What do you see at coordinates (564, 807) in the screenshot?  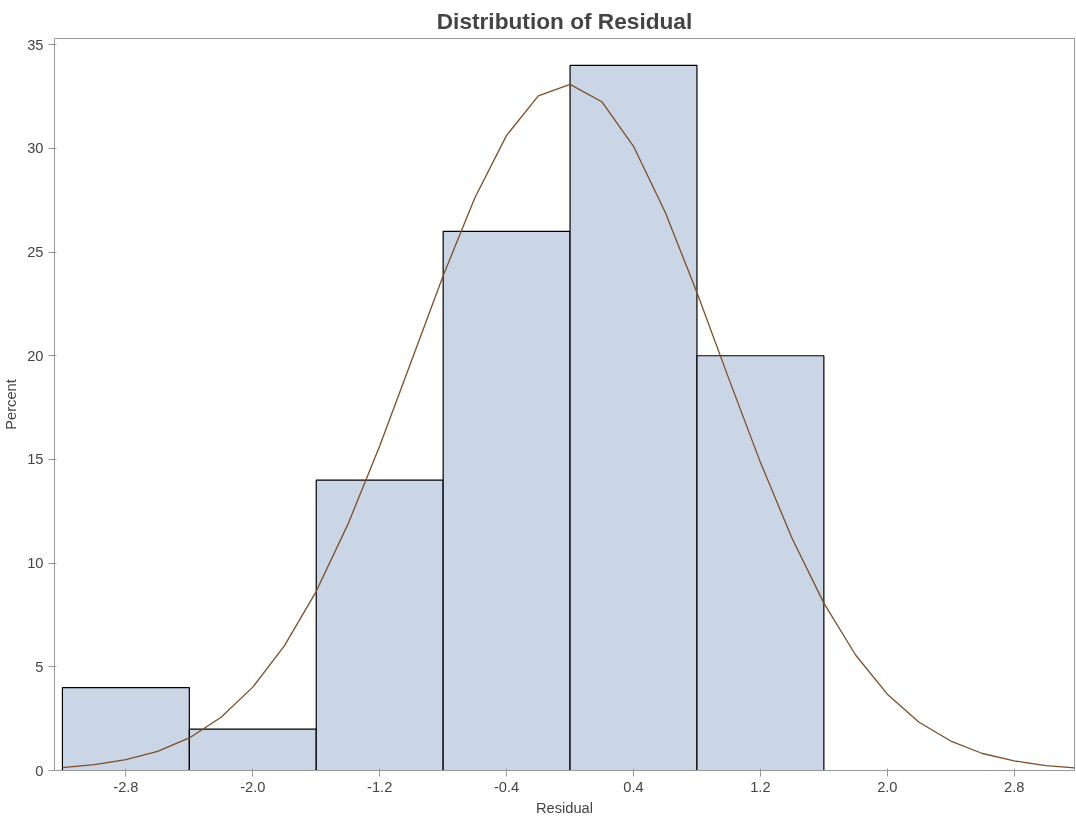 I see `x-axis-title: Residual` at bounding box center [564, 807].